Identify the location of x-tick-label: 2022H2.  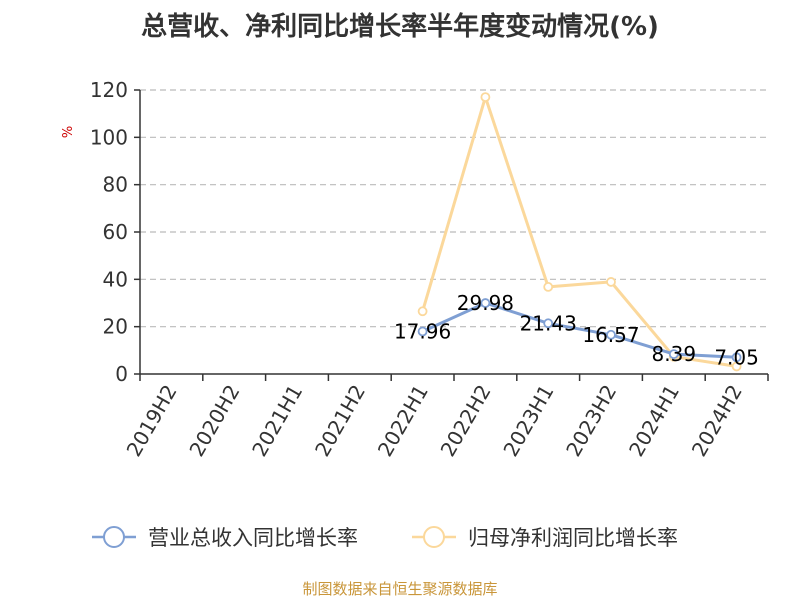
(466, 421).